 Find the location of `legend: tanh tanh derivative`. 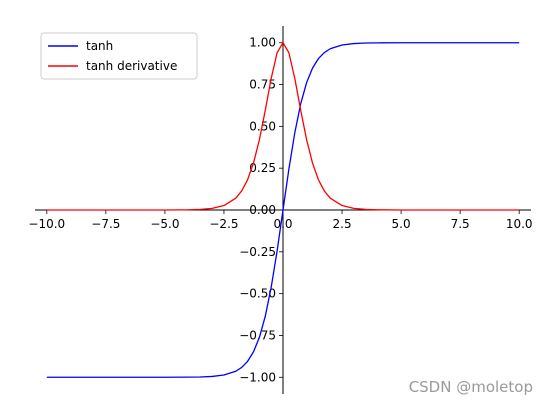

legend: tanh tanh derivative is located at coordinates (119, 56).